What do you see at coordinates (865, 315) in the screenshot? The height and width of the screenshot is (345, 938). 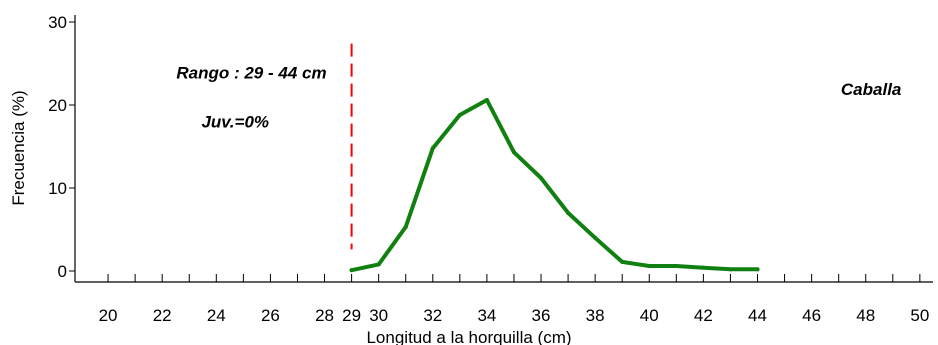 I see `x-tick-label-48: 48` at bounding box center [865, 315].